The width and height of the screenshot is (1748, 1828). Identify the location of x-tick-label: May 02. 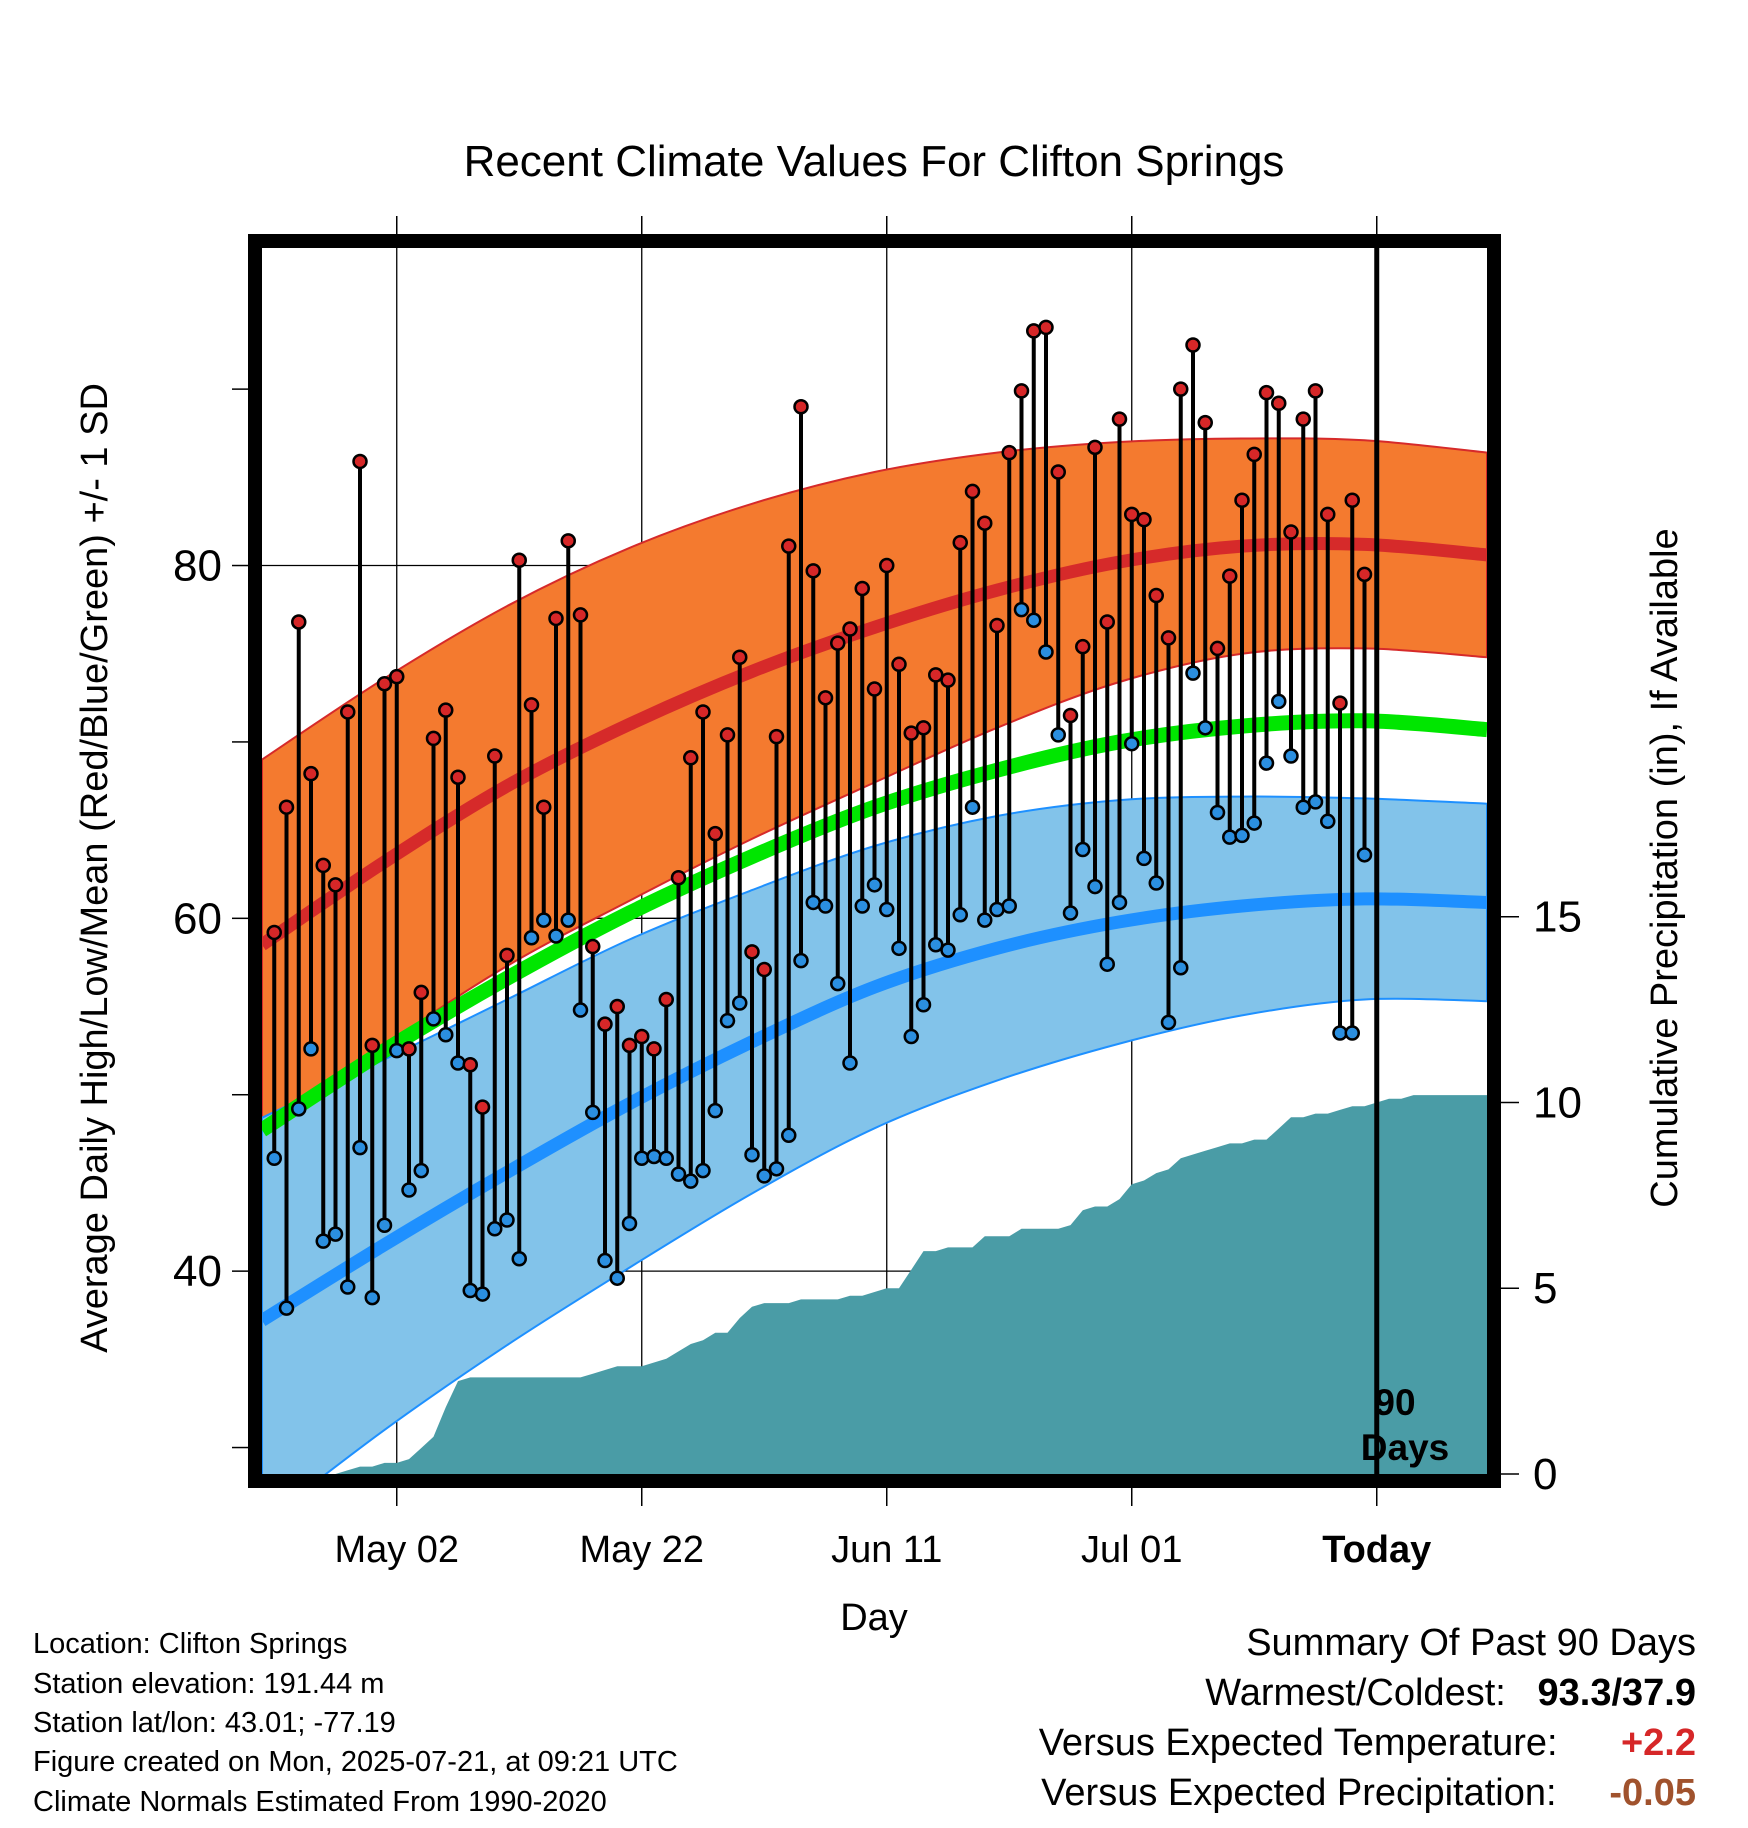
(396, 1550).